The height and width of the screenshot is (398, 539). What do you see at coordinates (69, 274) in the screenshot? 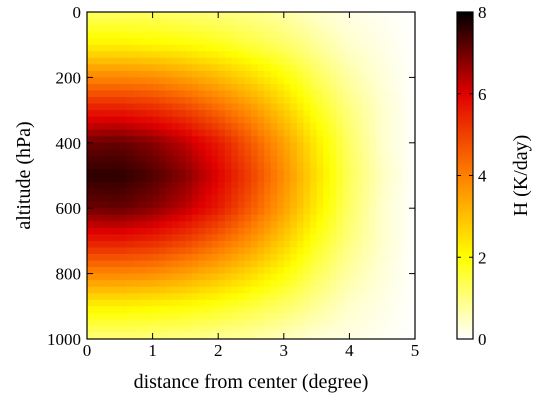
I see `y-tick-label: 800` at bounding box center [69, 274].